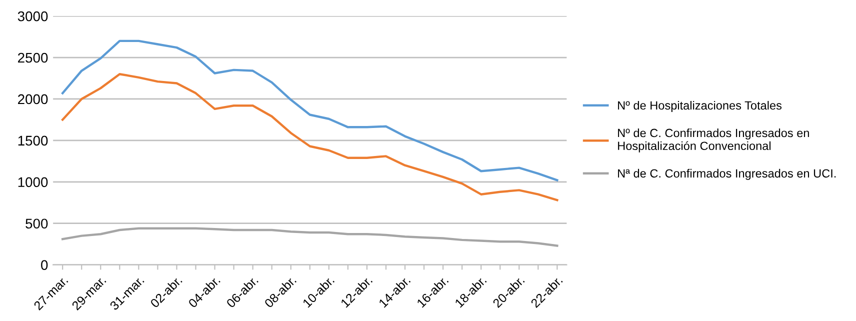 Image resolution: width=856 pixels, height=321 pixels. What do you see at coordinates (727, 174) in the screenshot?
I see `legend-label: Nª de C. Confirmados Ingresados en UCI.` at bounding box center [727, 174].